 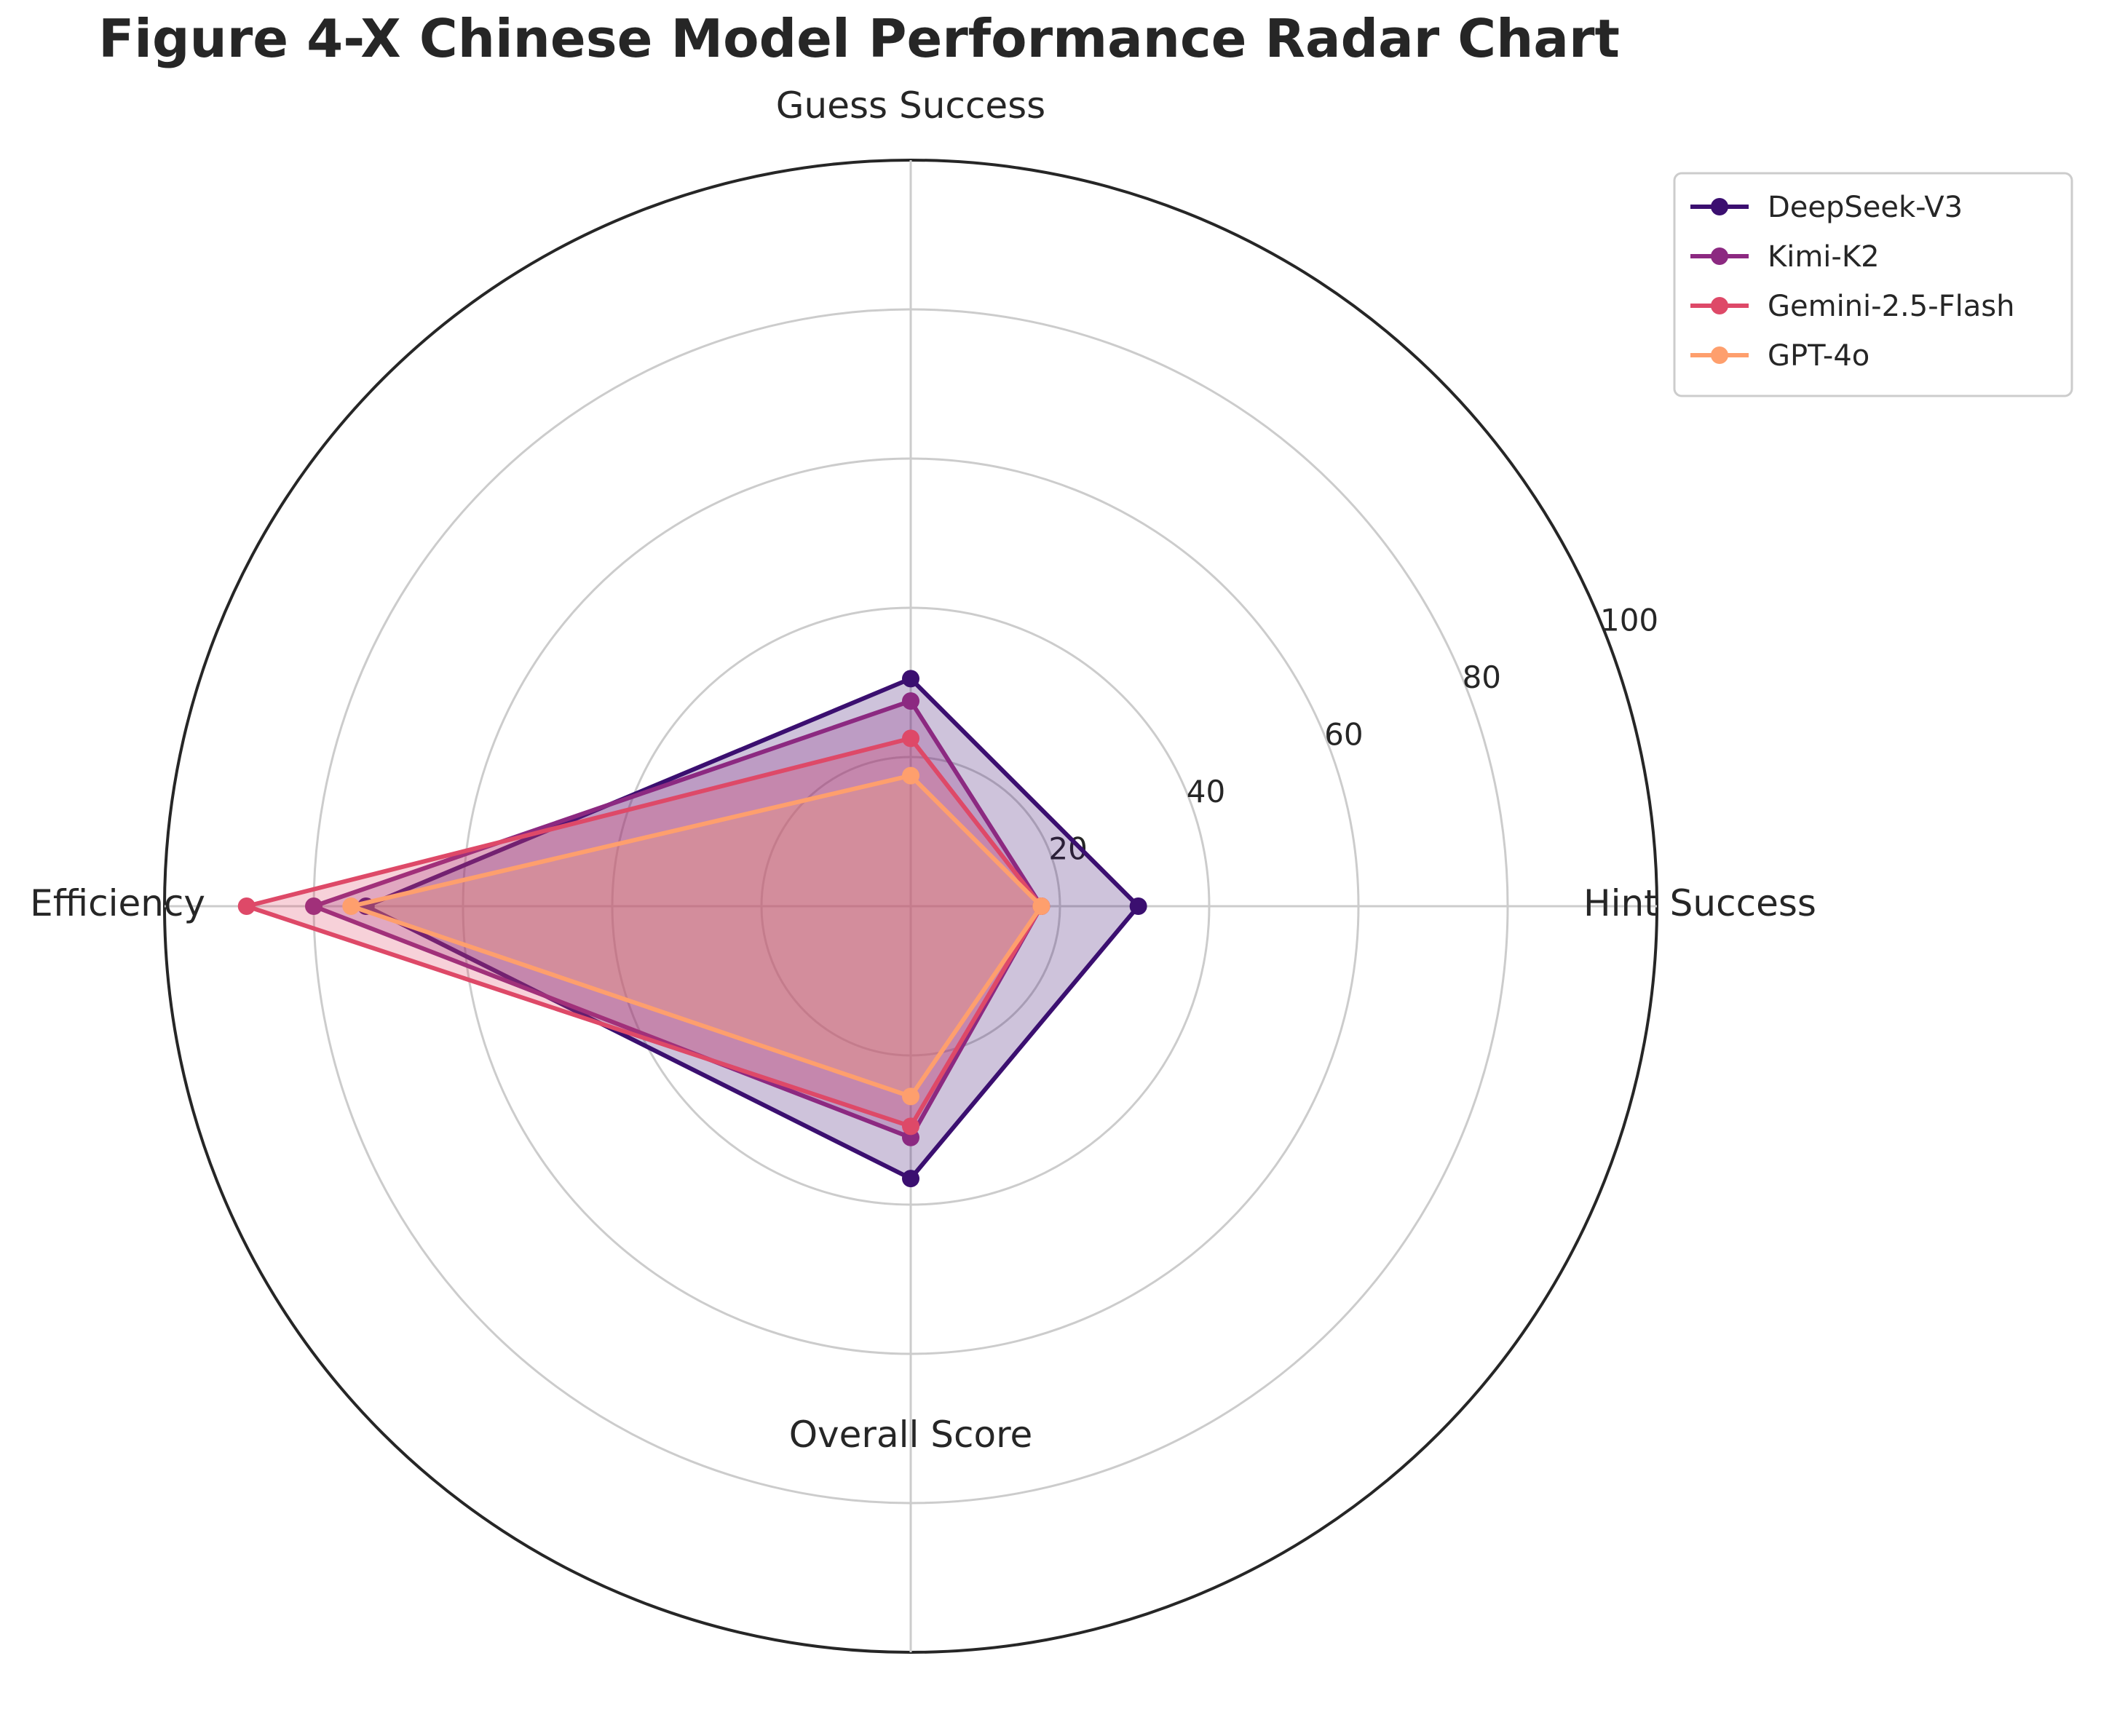 What do you see at coordinates (1866, 207) in the screenshot?
I see `legend-label: DeepSeek-V3` at bounding box center [1866, 207].